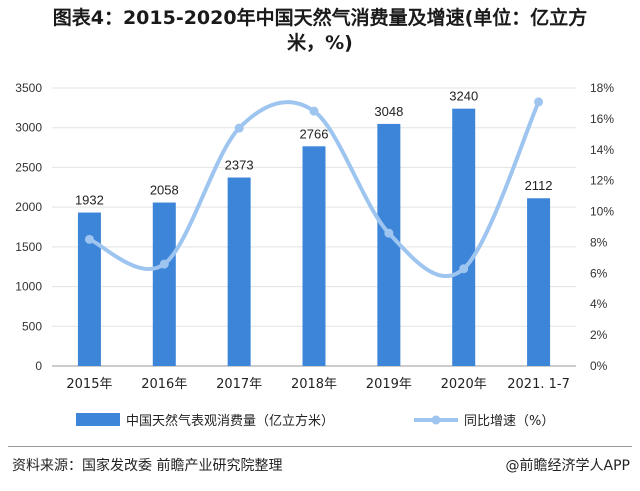 The height and width of the screenshot is (491, 640). Describe the element at coordinates (147, 466) in the screenshot. I see `source-text: 资料来源：国家发改委 前瞻产业研究院整理` at that location.